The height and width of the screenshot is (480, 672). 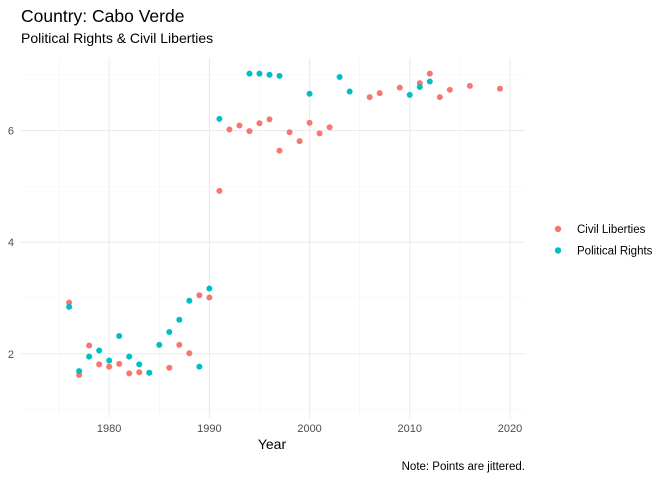 What do you see at coordinates (117, 38) in the screenshot?
I see `chart-subtitle: Political Rights & Civil Liberties` at bounding box center [117, 38].